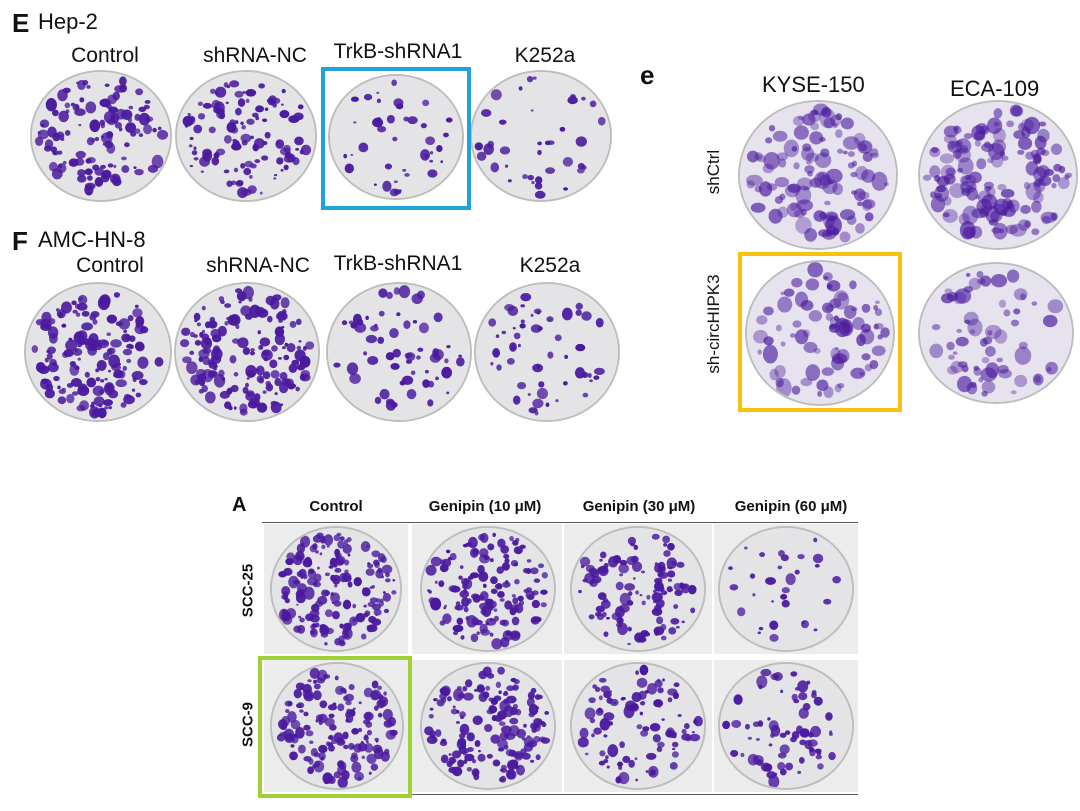  Describe the element at coordinates (639, 506) in the screenshot. I see `panel-a-col-3: Genipin (30 μM)` at that location.